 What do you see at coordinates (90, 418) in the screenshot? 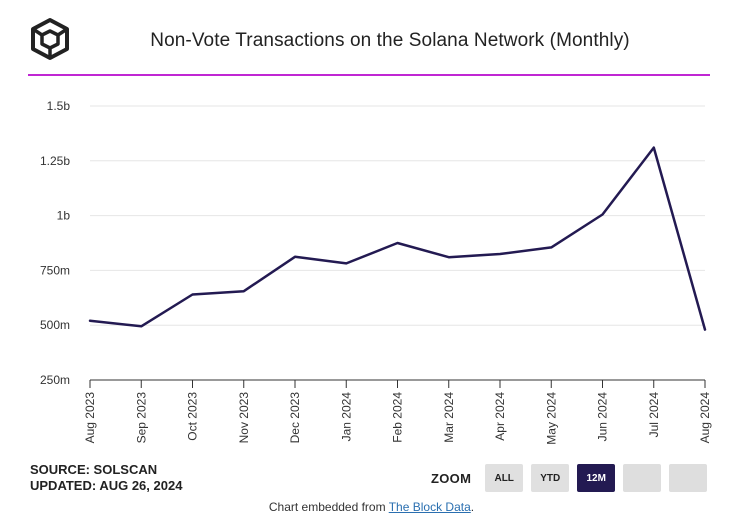
I see `x-tick-label: Aug 2023` at bounding box center [90, 418].